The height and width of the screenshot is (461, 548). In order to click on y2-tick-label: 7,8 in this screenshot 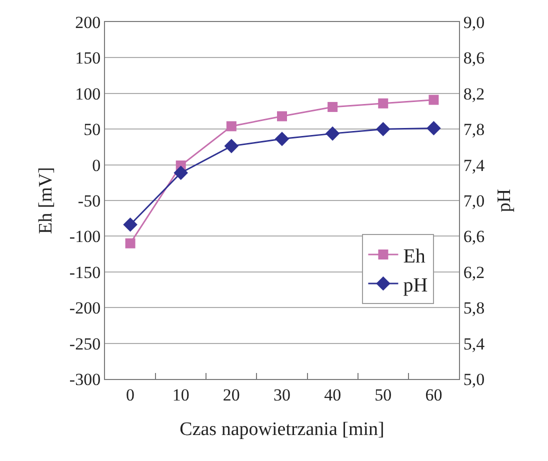, I will do `click(474, 130)`.